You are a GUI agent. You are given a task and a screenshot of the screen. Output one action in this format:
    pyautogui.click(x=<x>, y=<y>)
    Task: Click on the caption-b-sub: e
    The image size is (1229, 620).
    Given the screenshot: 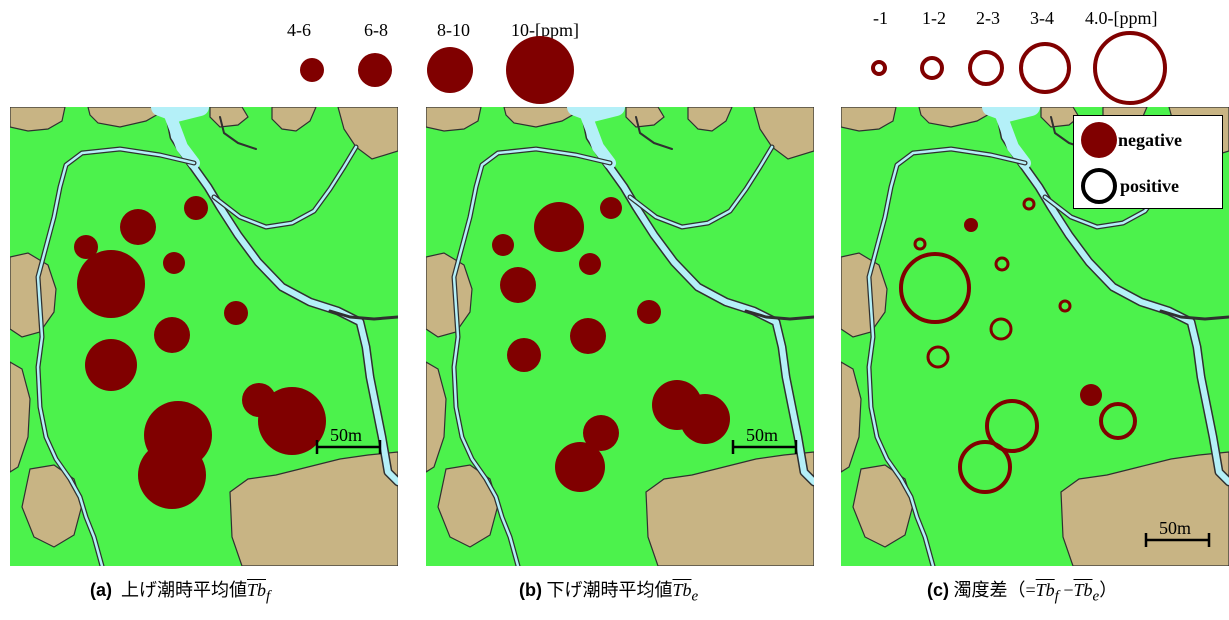 What is the action you would take?
    pyautogui.click(x=695, y=596)
    